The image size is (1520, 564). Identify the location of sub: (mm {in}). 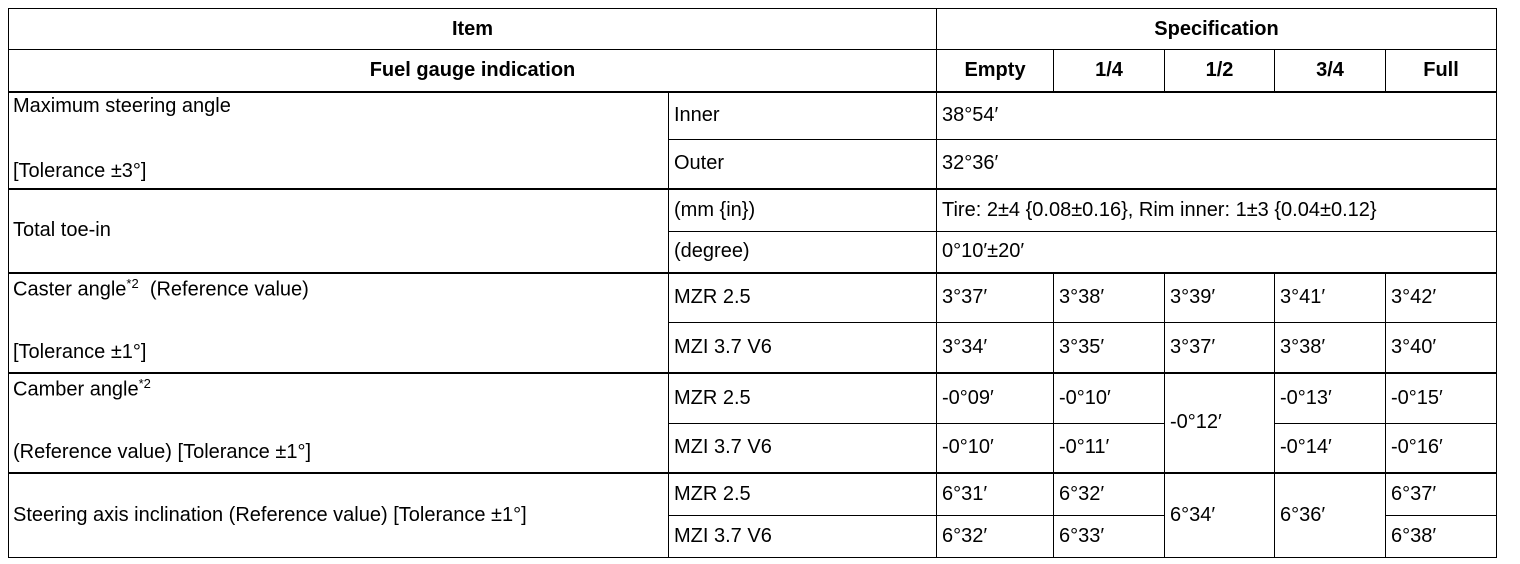
(802, 209).